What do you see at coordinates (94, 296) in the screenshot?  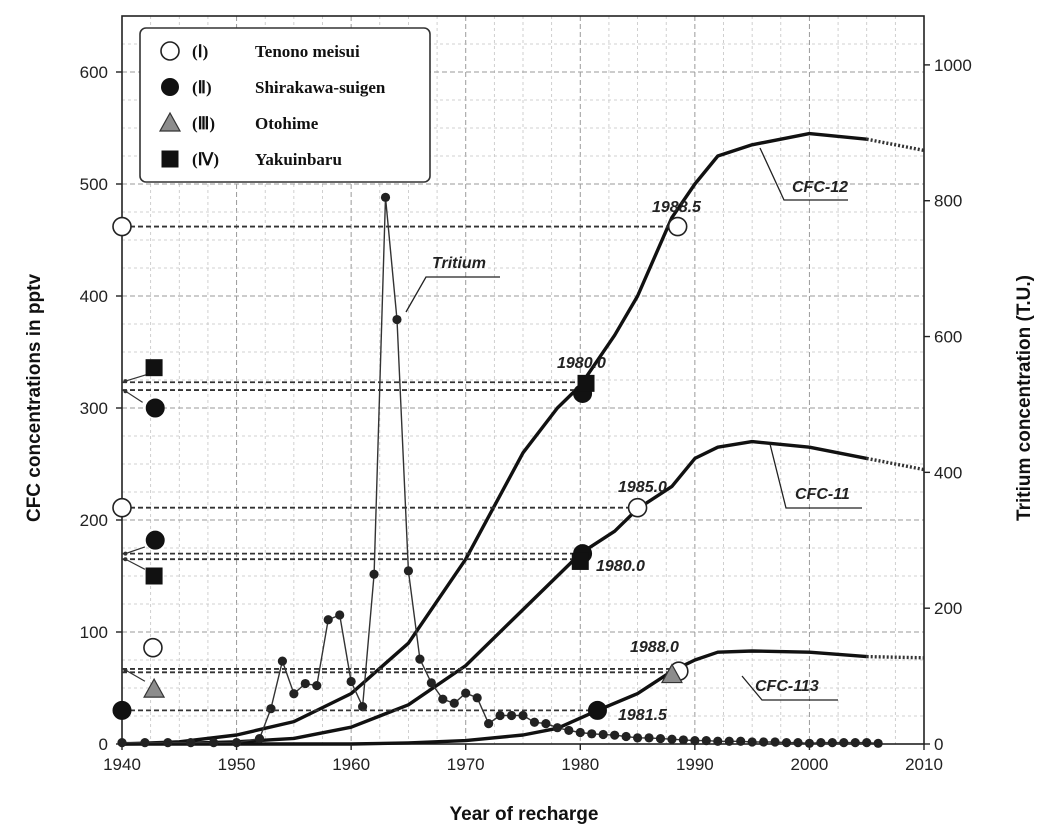 I see `y-tick-label: 400` at bounding box center [94, 296].